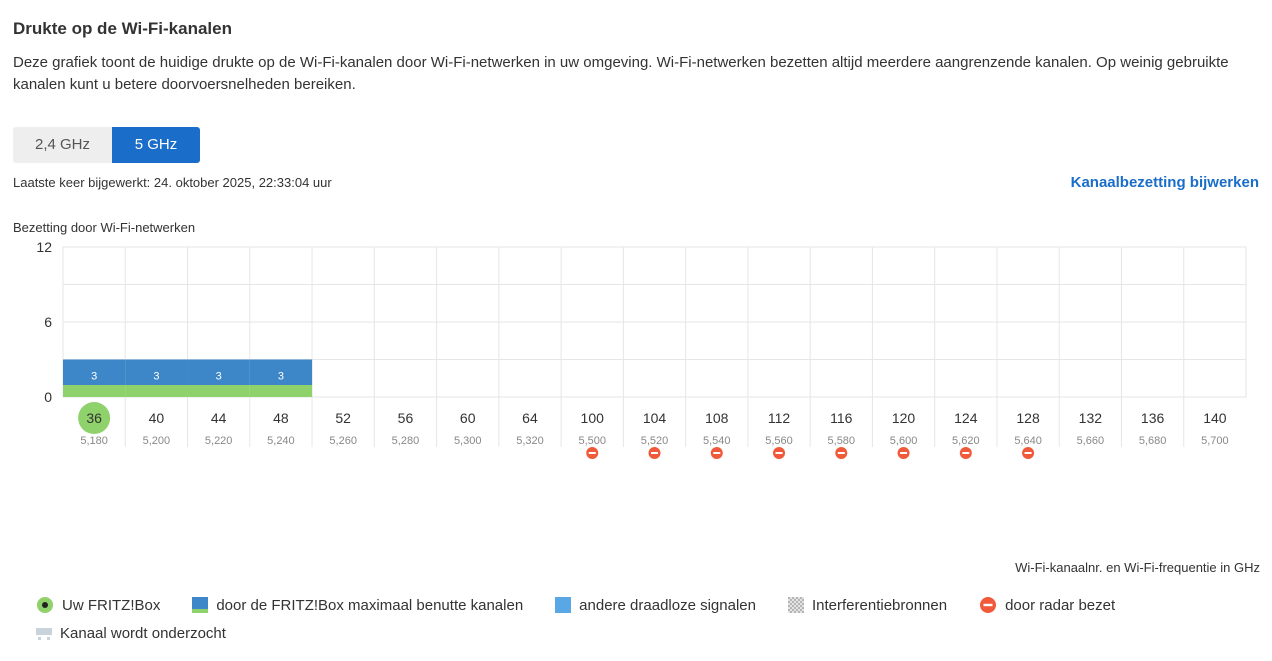 The height and width of the screenshot is (661, 1272). Describe the element at coordinates (563, 605) in the screenshot. I see `wireless-signals-icon` at that location.